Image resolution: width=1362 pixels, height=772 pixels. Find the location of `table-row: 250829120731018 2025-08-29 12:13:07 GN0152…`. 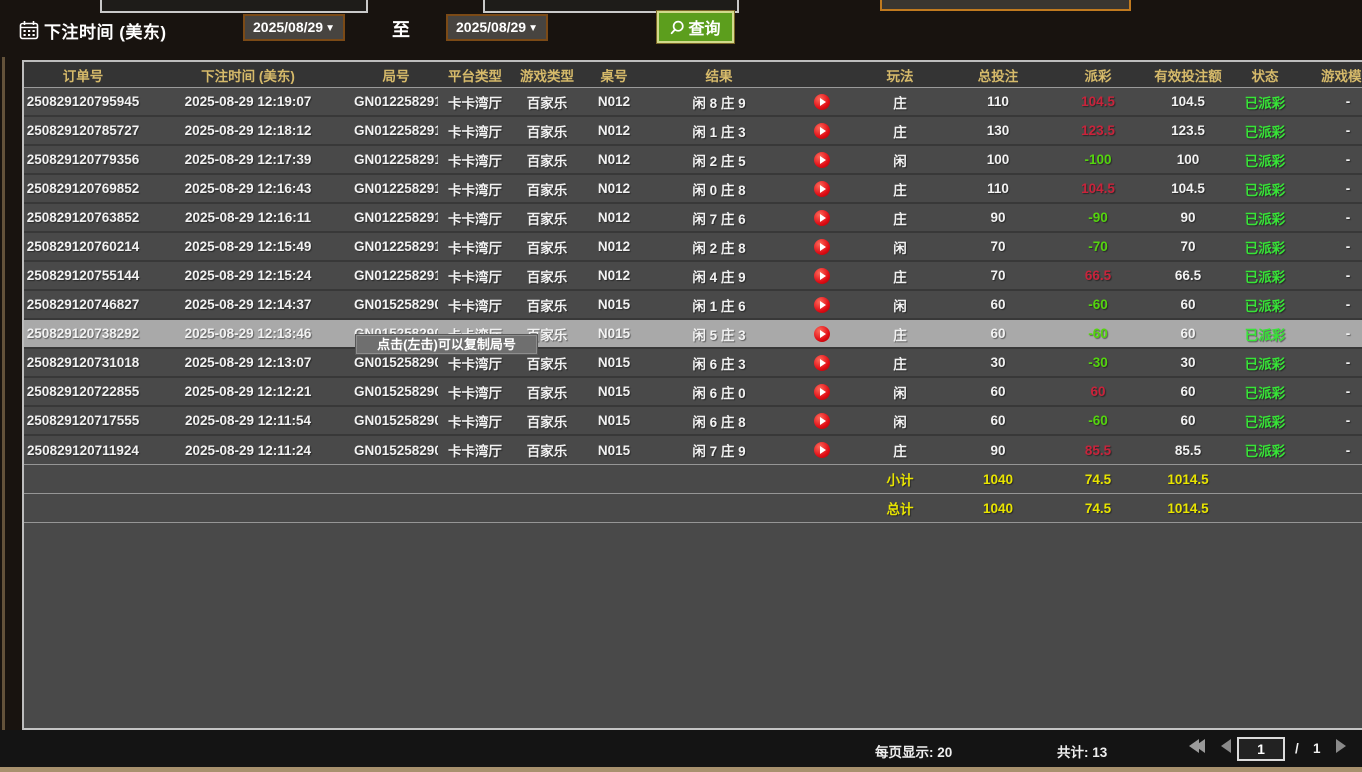

table-row: 250829120731018 2025-08-29 12:13:07 GN0152… is located at coordinates (693, 363).